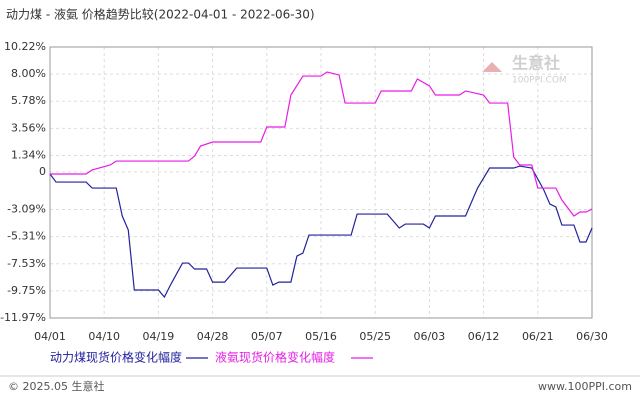 The height and width of the screenshot is (404, 640). What do you see at coordinates (275, 357) in the screenshot?
I see `legend-label: 液氨现货价格变化幅度` at bounding box center [275, 357].